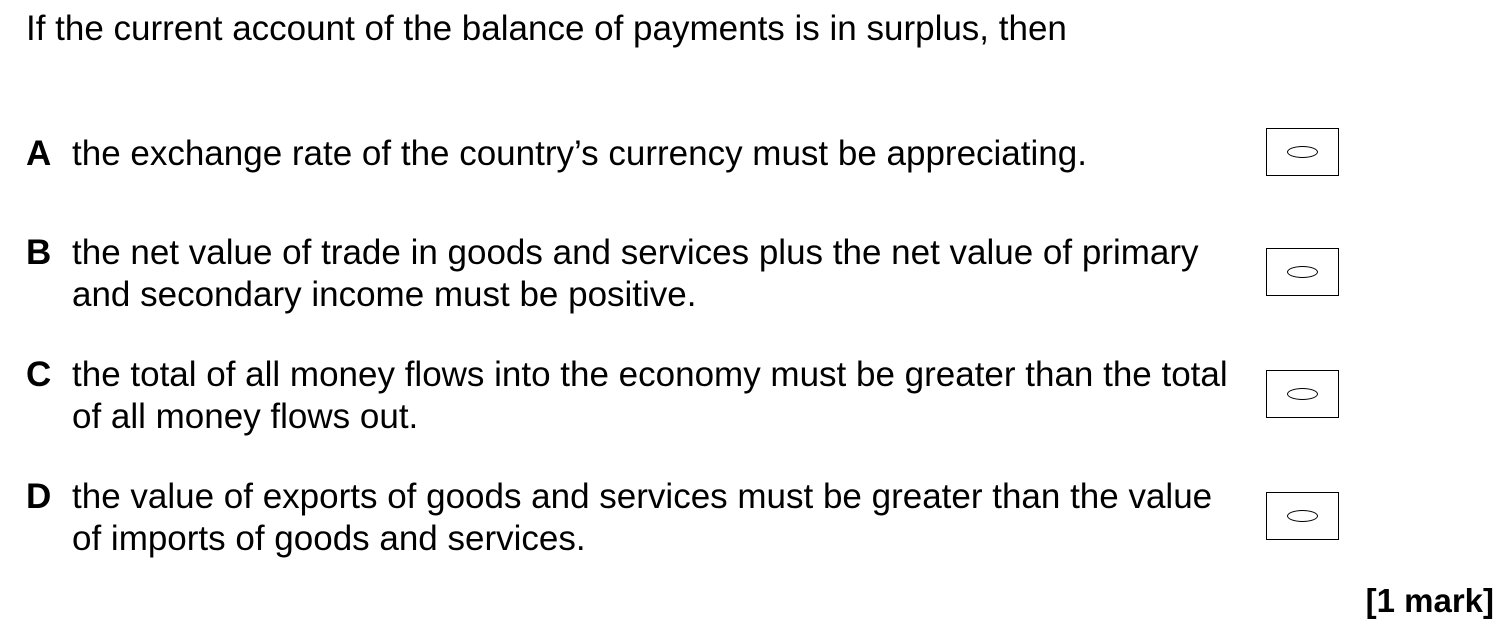 The image size is (1504, 630). What do you see at coordinates (39, 496) in the screenshot?
I see `option-letter: D` at bounding box center [39, 496].